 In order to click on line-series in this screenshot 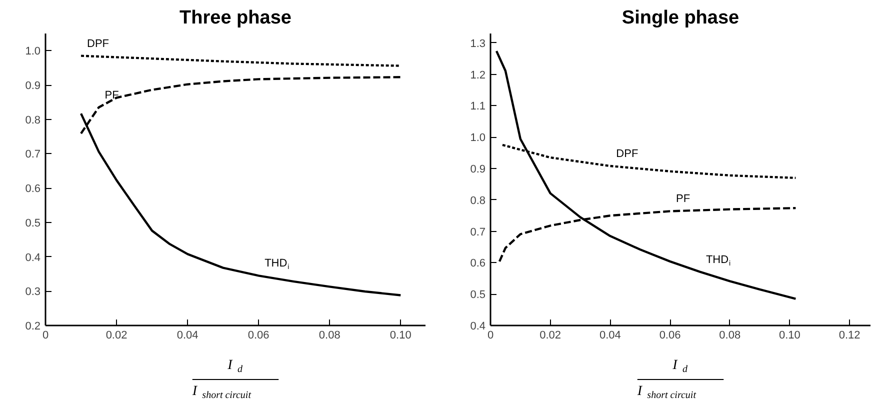, I will do `click(241, 60)`.